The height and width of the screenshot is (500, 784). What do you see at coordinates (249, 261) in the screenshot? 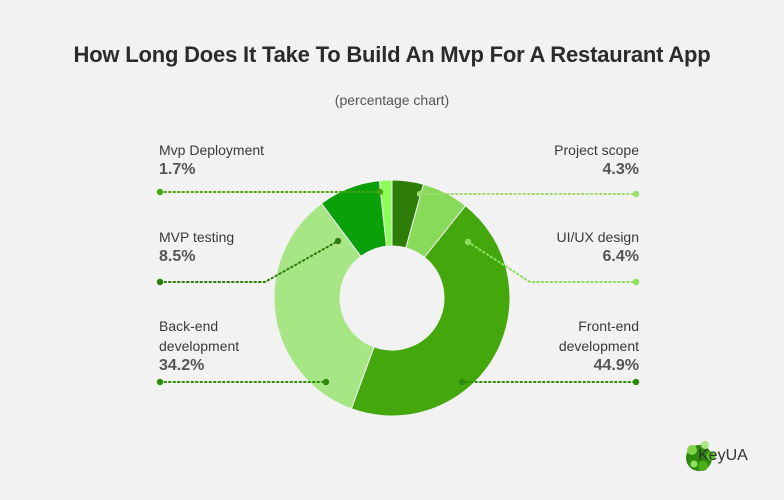
I see `leader-mvp-testing` at bounding box center [249, 261].